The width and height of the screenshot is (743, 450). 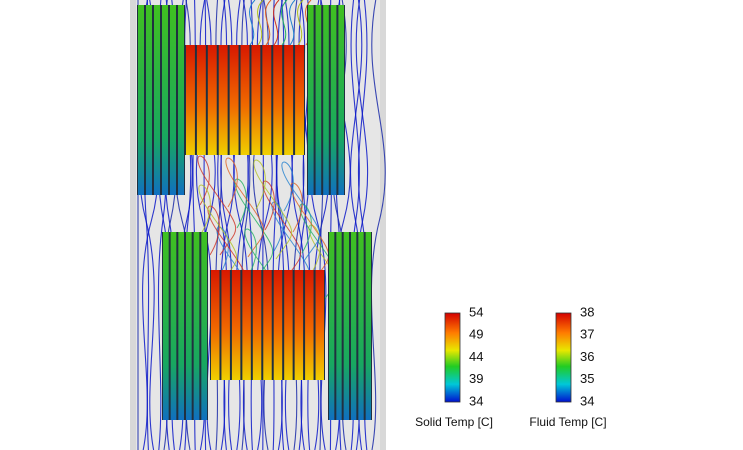 I want to click on legend-solid: 54 49 44 39 34 Solid Temp [C], so click(x=454, y=366).